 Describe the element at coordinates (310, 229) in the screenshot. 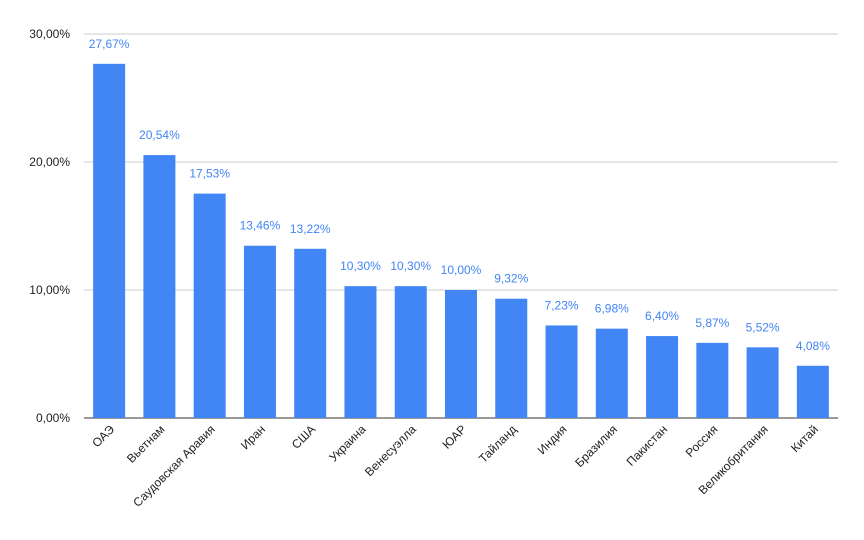

I see `data-label: 13,22%` at that location.